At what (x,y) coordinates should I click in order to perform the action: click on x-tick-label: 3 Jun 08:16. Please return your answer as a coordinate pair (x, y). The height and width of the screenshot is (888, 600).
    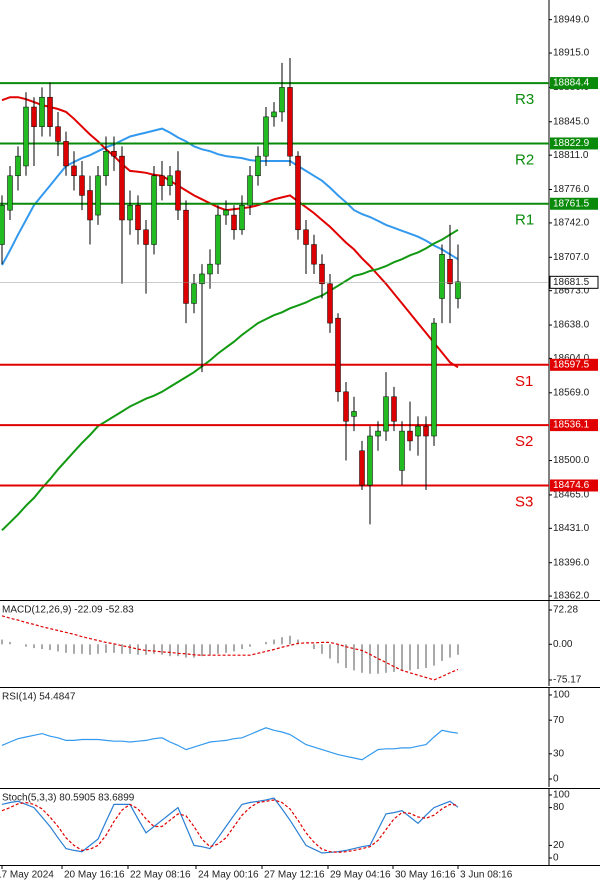
    Looking at the image, I should click on (486, 875).